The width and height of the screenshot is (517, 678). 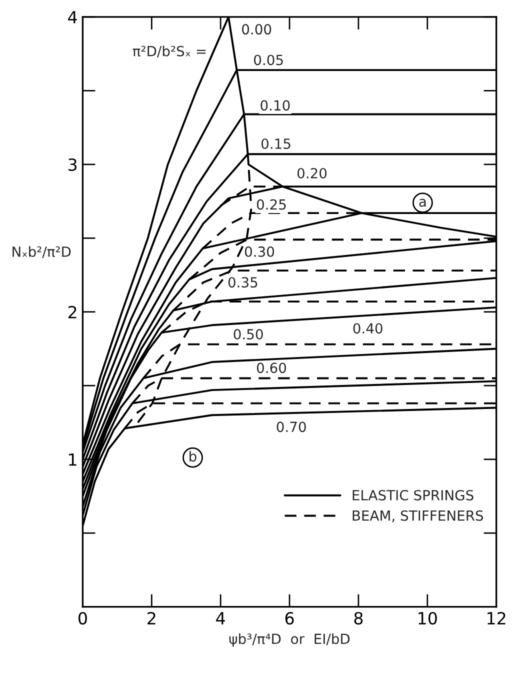 I want to click on y-tick-label: 4, so click(x=72, y=17).